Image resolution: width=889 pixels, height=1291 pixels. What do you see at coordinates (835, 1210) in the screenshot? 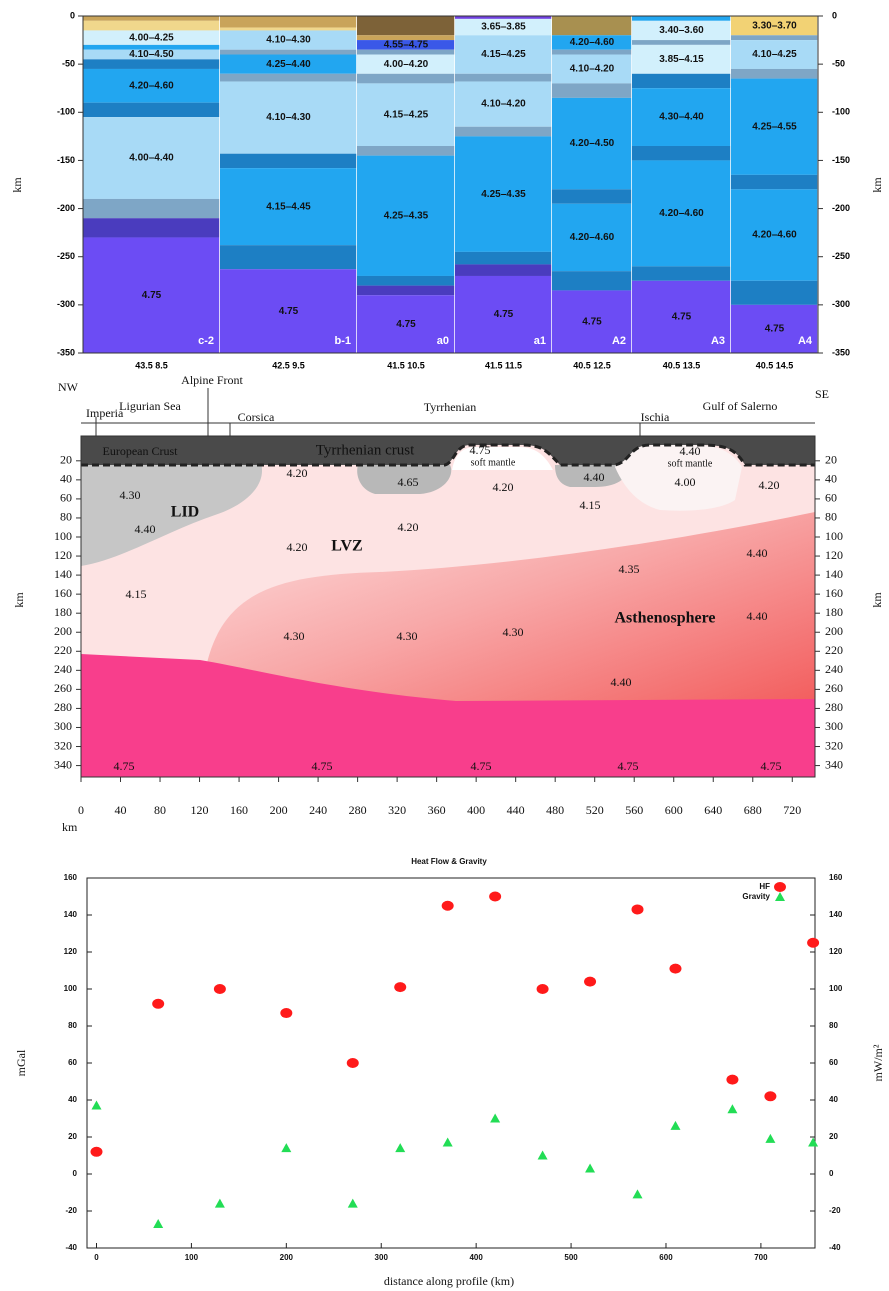
I see `y2-tick-label: -20` at bounding box center [835, 1210].